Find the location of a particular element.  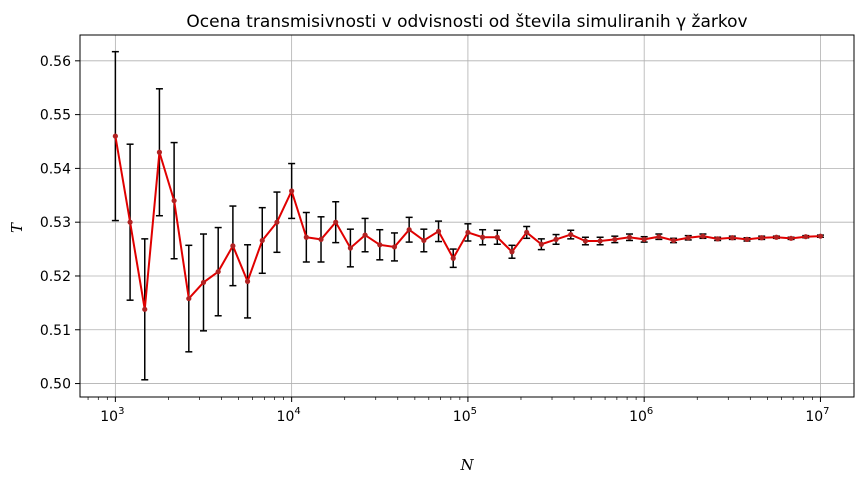

x-tick-label: 10⁷ is located at coordinates (817, 415).